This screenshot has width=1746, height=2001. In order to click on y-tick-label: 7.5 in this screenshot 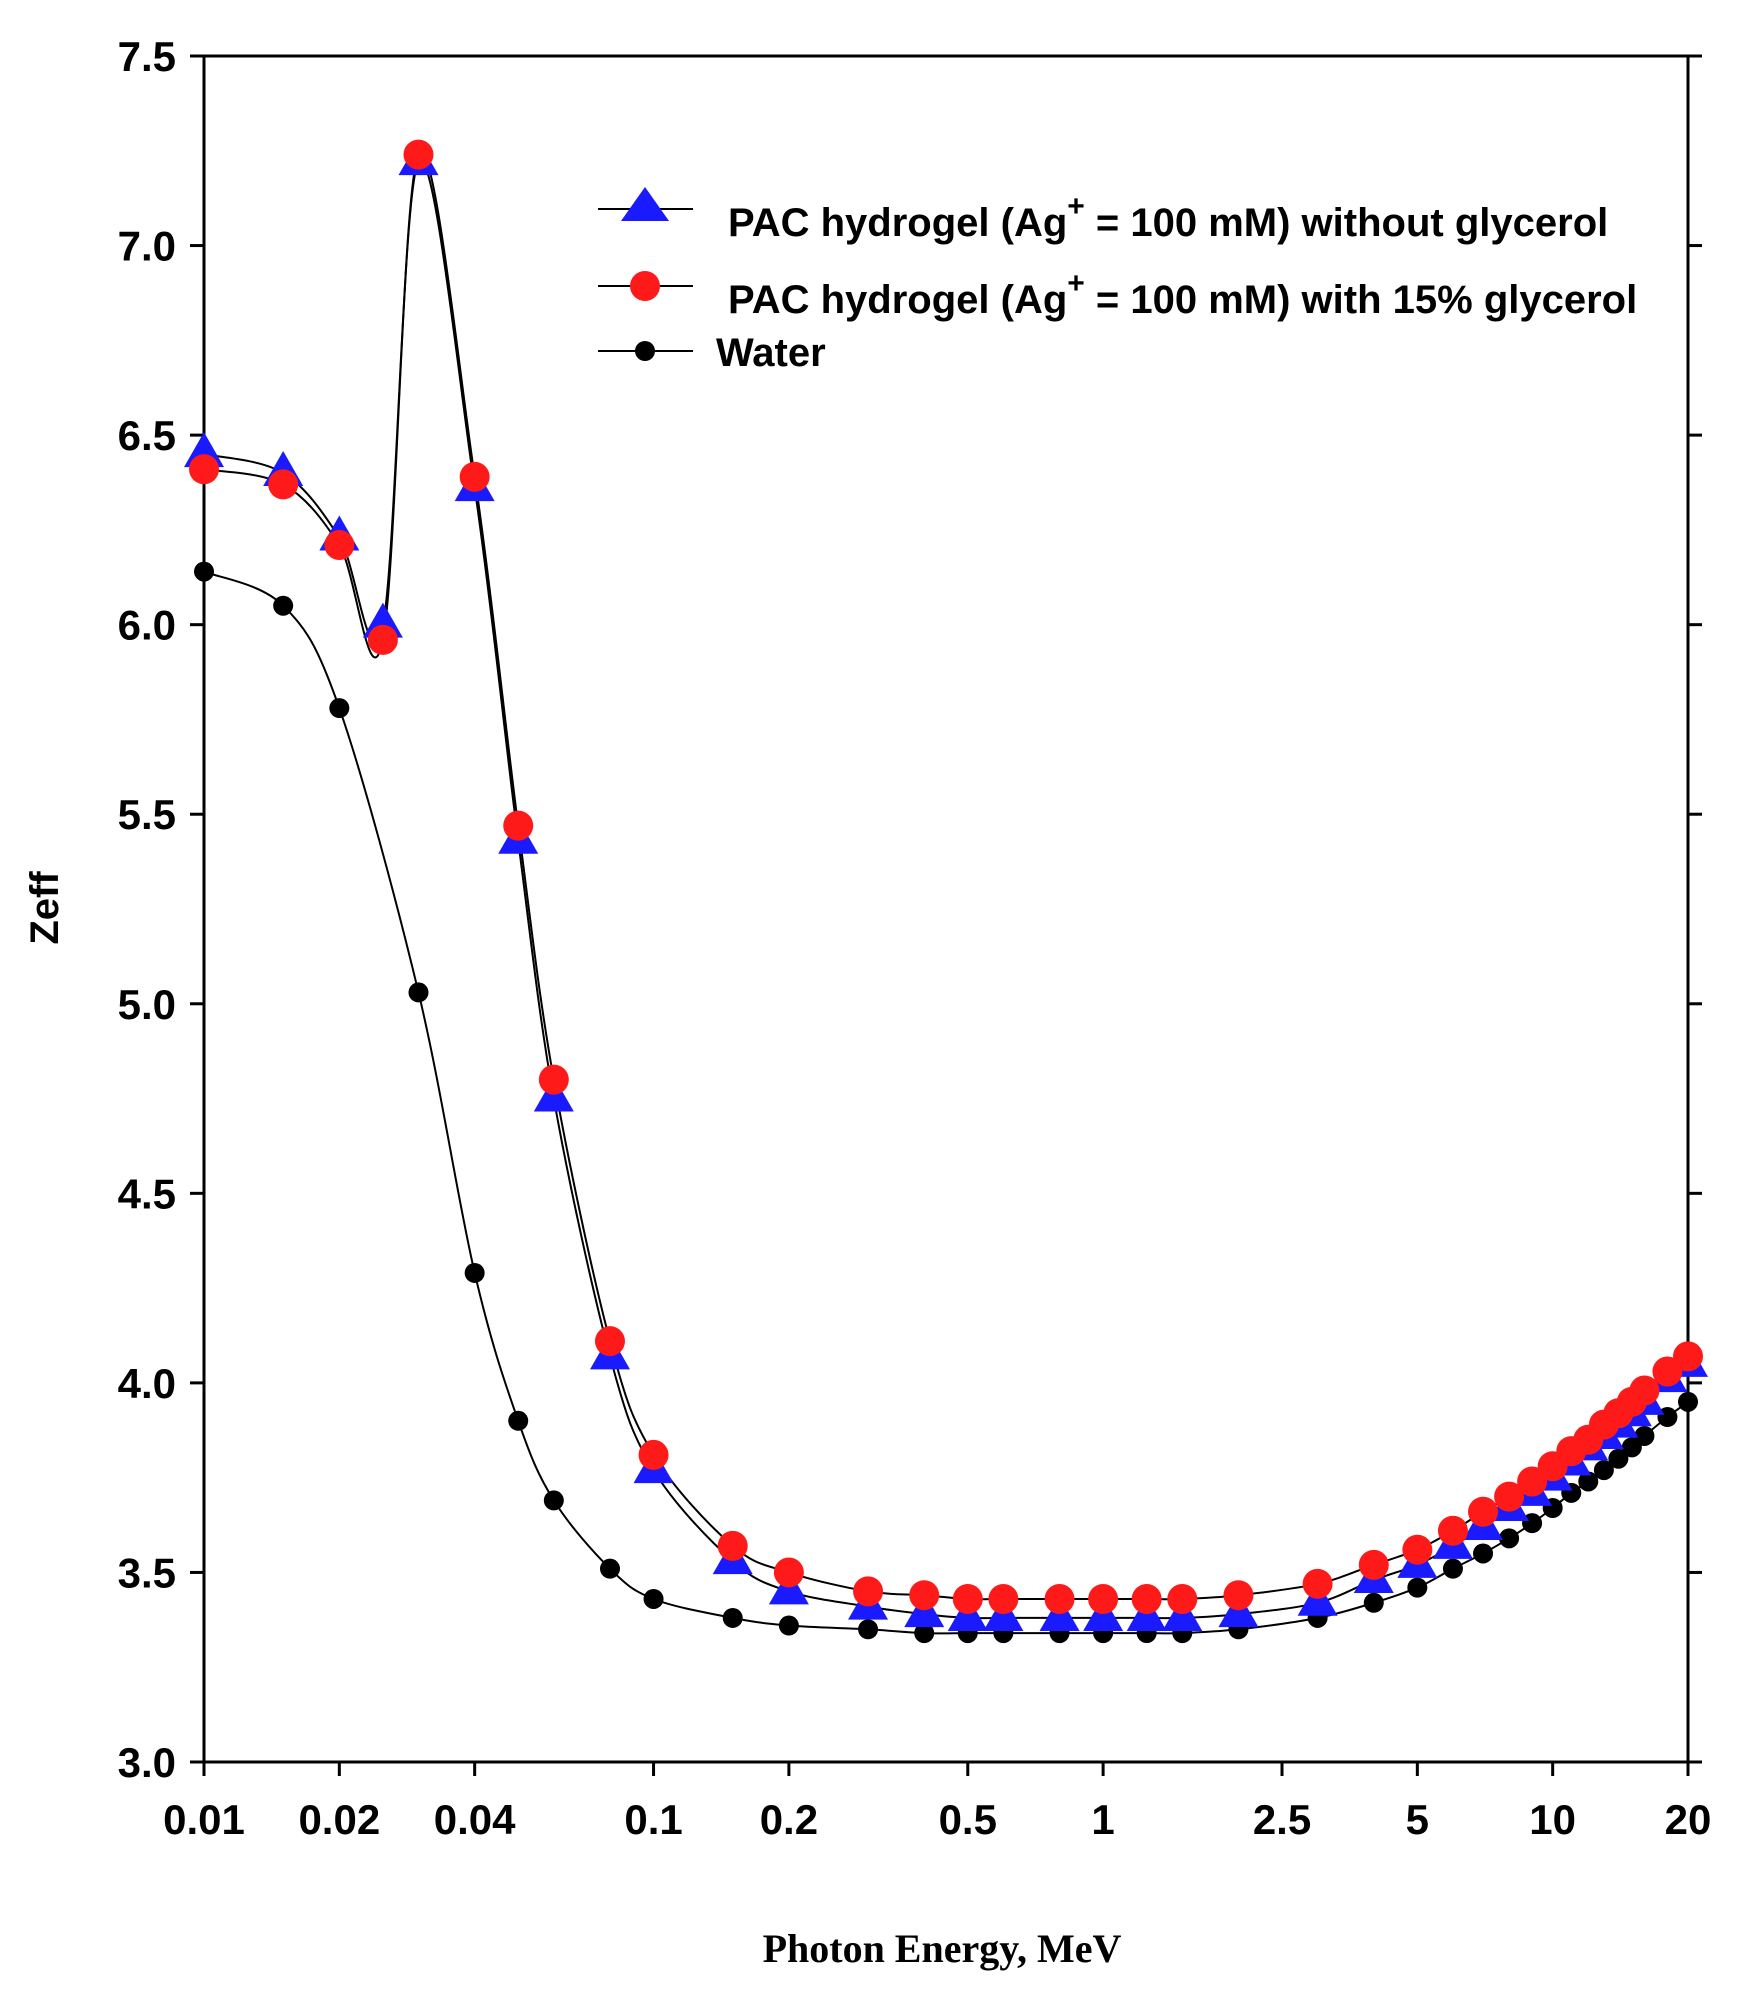, I will do `click(147, 56)`.